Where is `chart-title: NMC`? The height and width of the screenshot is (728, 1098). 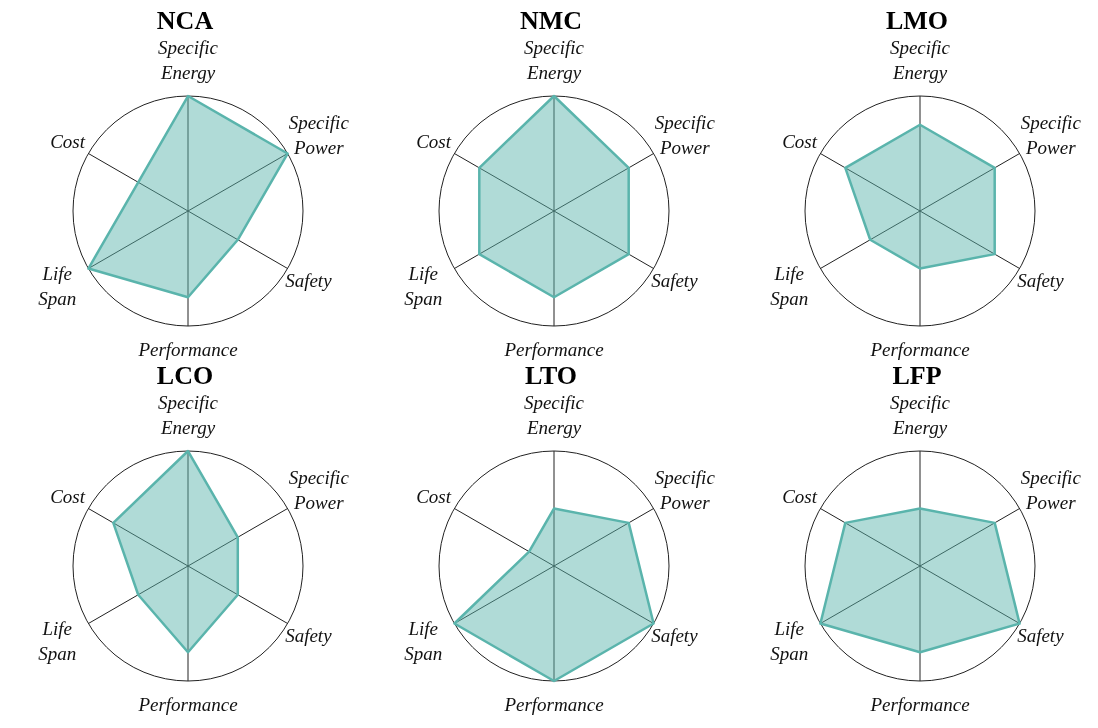 chart-title: NMC is located at coordinates (551, 20).